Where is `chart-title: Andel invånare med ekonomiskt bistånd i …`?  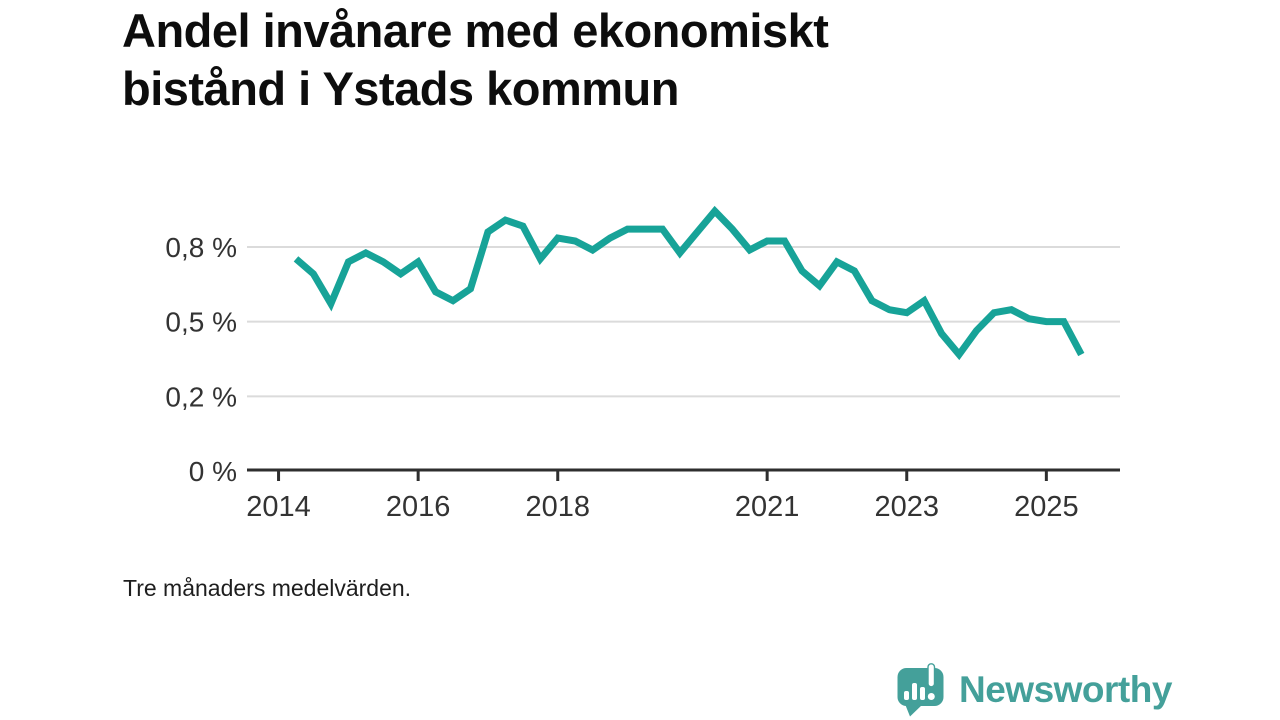 chart-title: Andel invånare med ekonomiskt bistånd i … is located at coordinates (475, 60).